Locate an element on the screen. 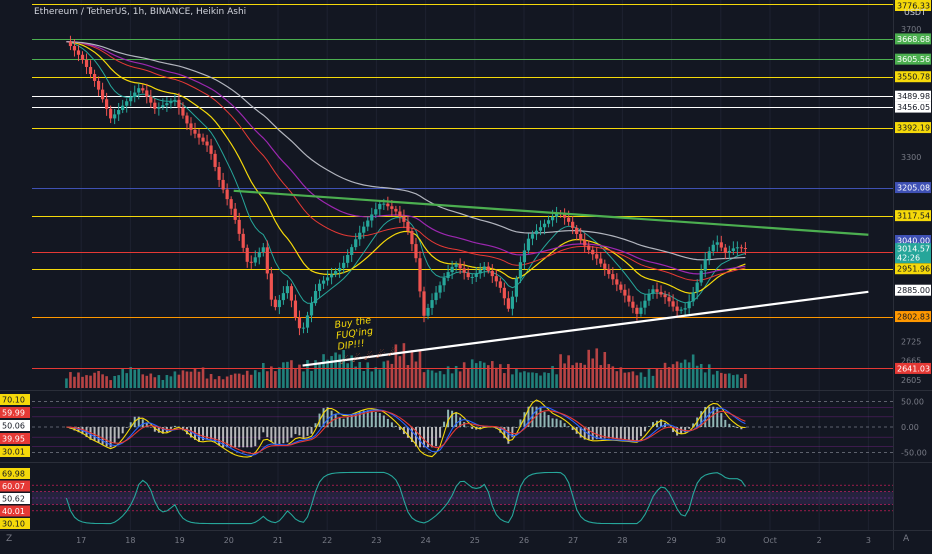 The image size is (932, 554). time-axis-tick: 18 is located at coordinates (130, 540).